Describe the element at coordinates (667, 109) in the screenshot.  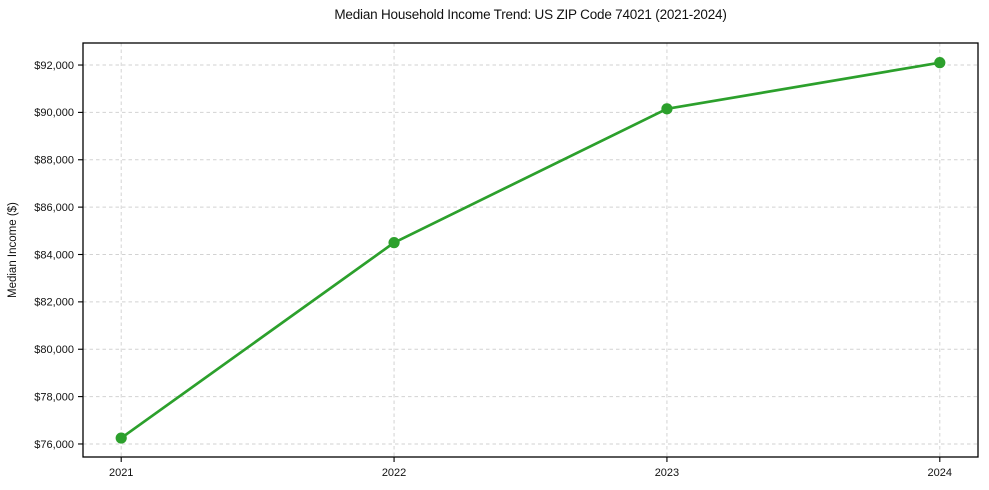
I see `data-point-2023` at that location.